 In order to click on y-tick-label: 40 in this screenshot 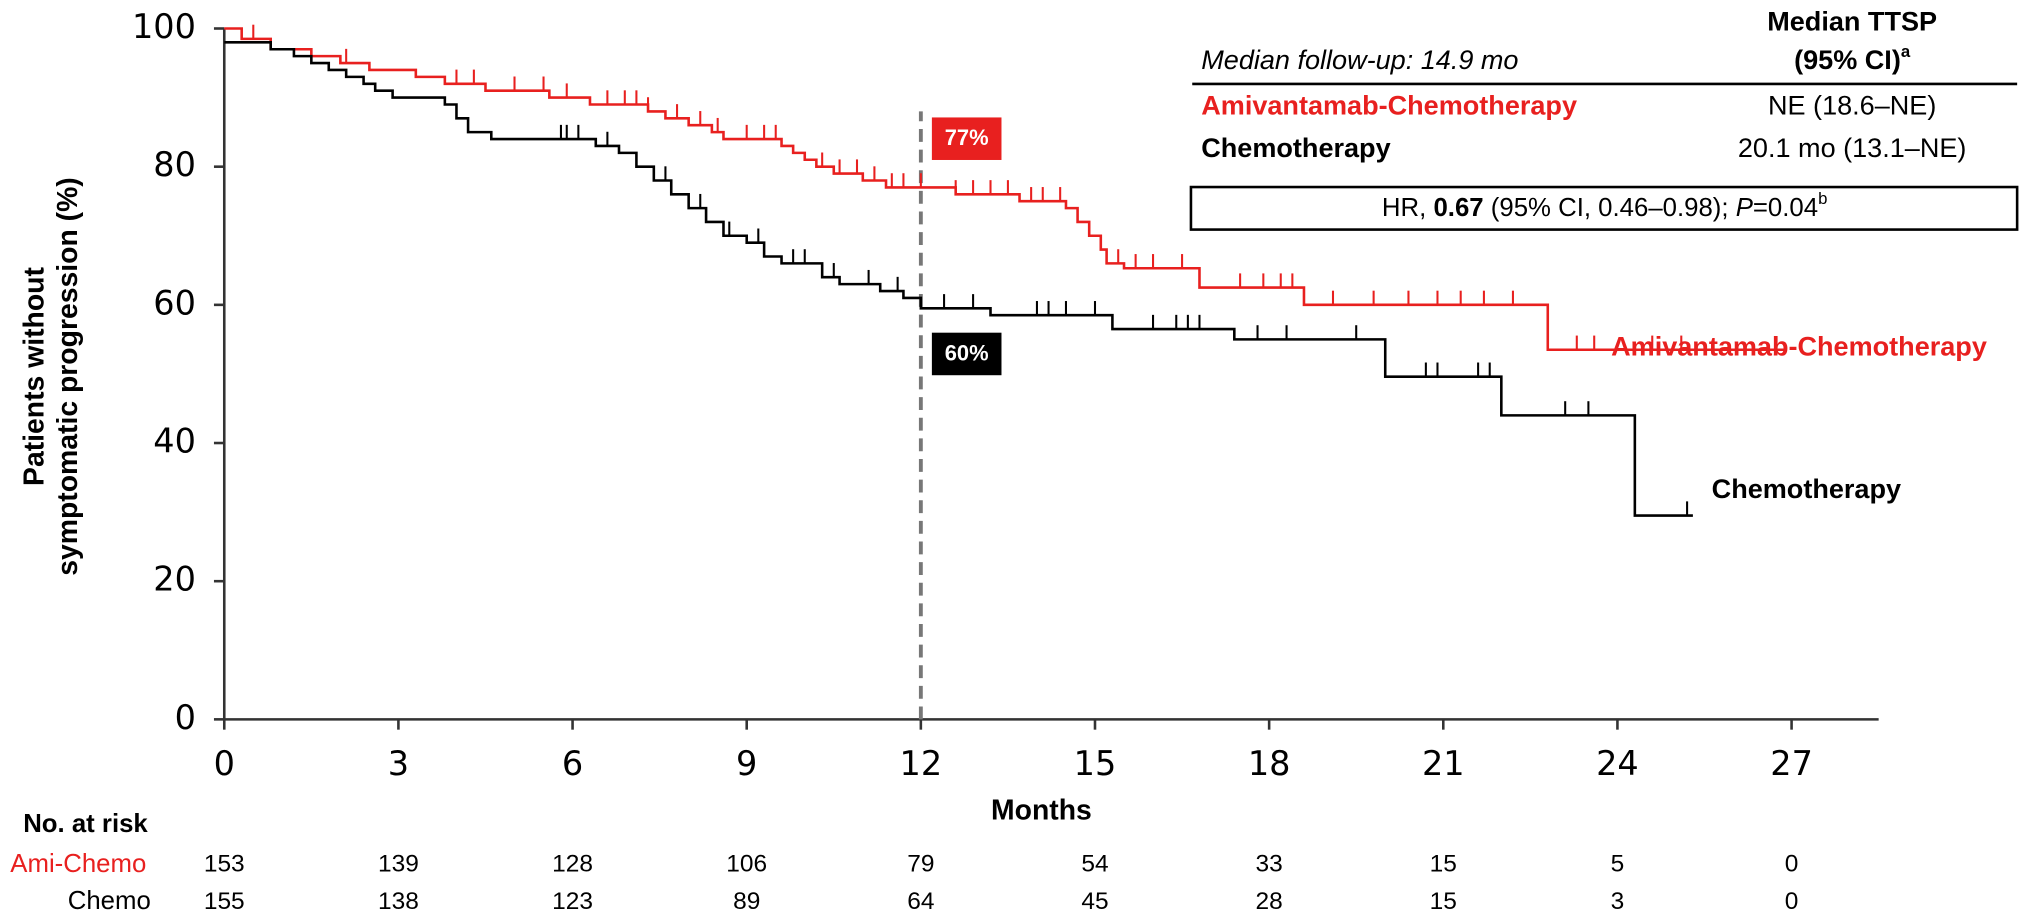, I will do `click(174, 441)`.